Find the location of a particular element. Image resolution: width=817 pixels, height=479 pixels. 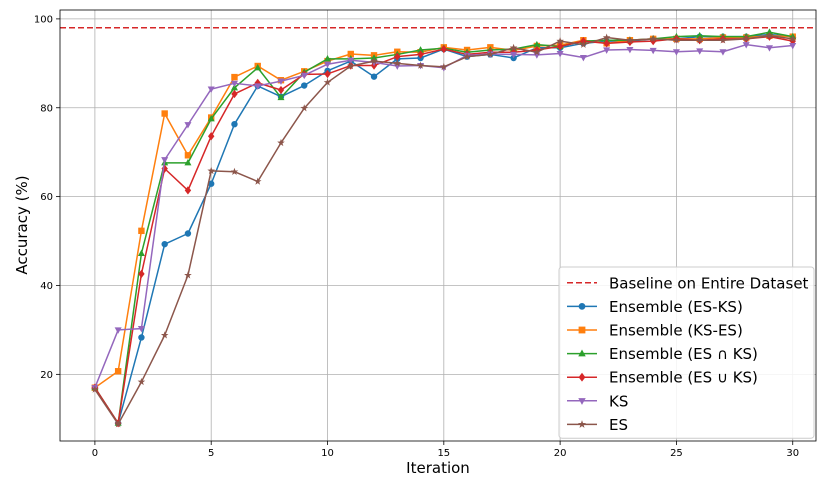

legend-label: KS is located at coordinates (618, 401).